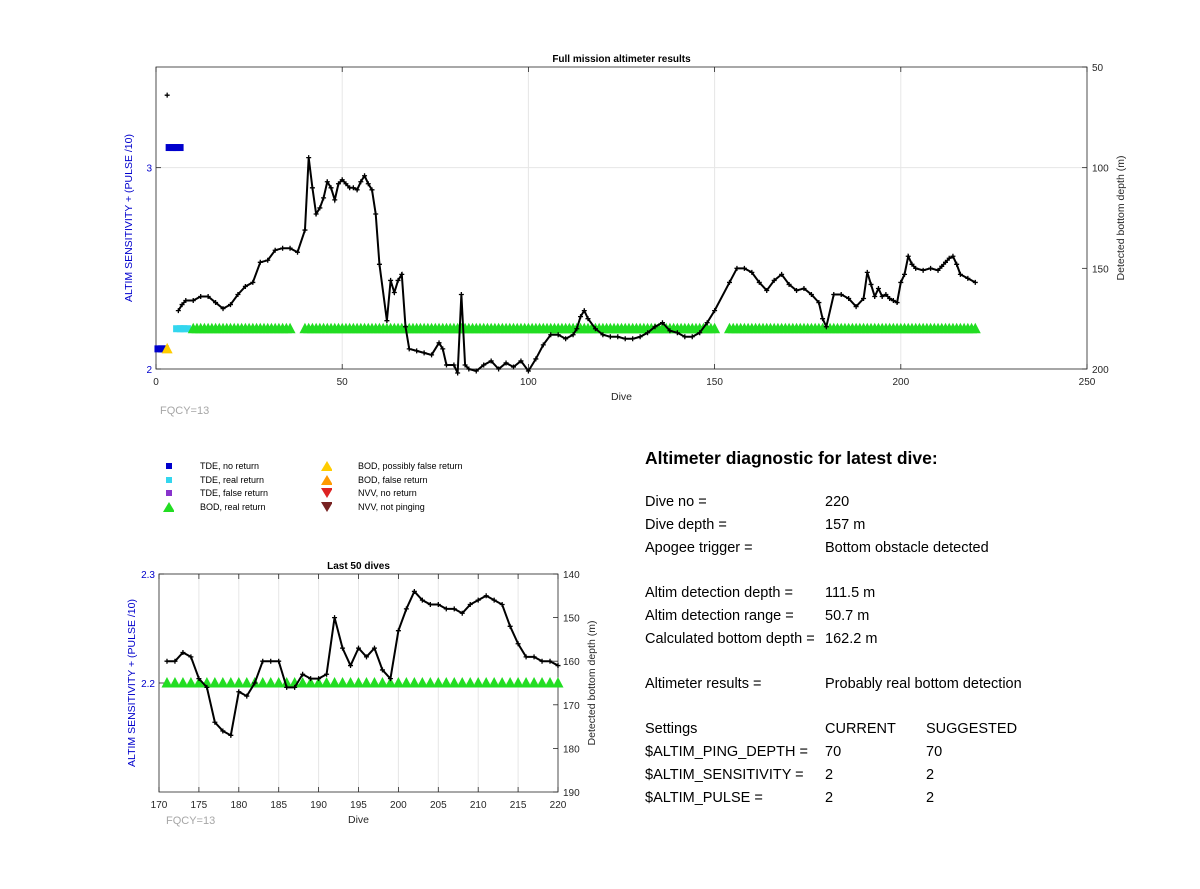  Describe the element at coordinates (895, 593) in the screenshot. I see `detection-depth-row: Altim detection depth = 111.5 m` at that location.